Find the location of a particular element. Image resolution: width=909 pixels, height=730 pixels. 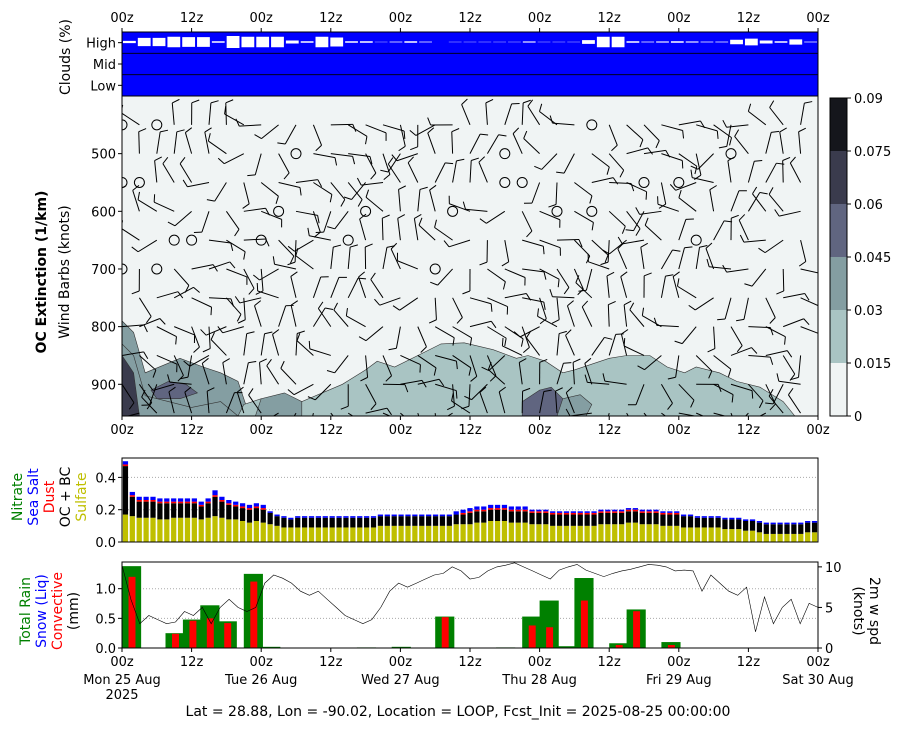

calm-wind-circle is located at coordinates (644, 182).